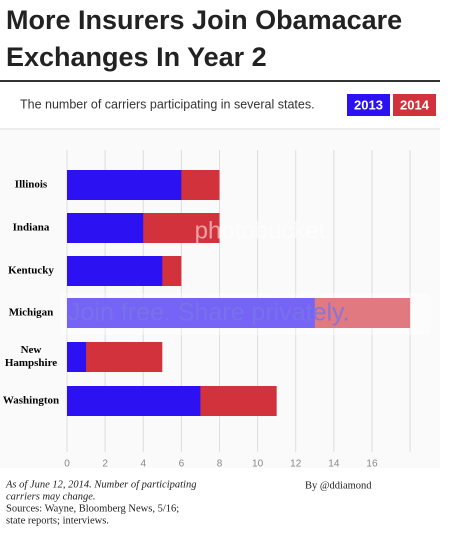  What do you see at coordinates (31, 356) in the screenshot?
I see `y-tick-label: New Hampshire` at bounding box center [31, 356].